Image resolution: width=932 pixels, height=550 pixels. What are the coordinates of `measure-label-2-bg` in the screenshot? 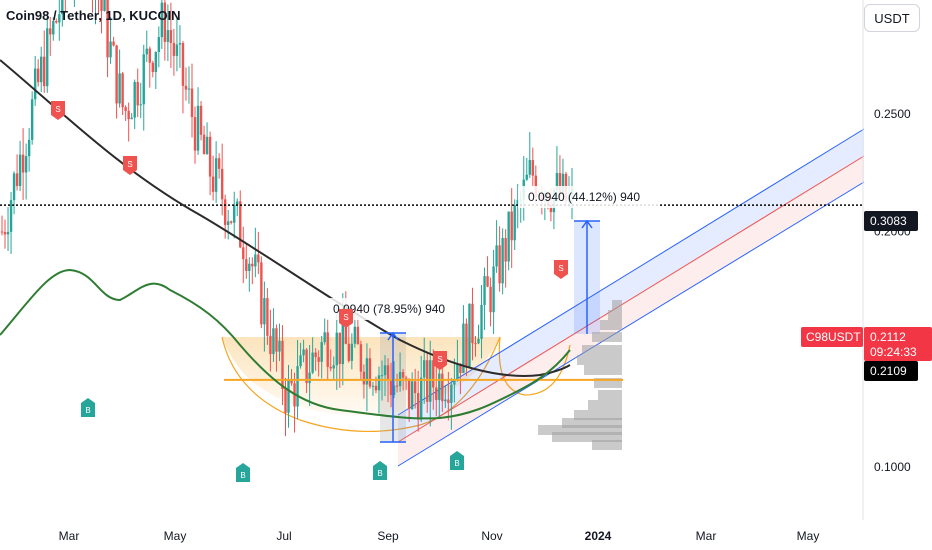 It's located at (588, 197).